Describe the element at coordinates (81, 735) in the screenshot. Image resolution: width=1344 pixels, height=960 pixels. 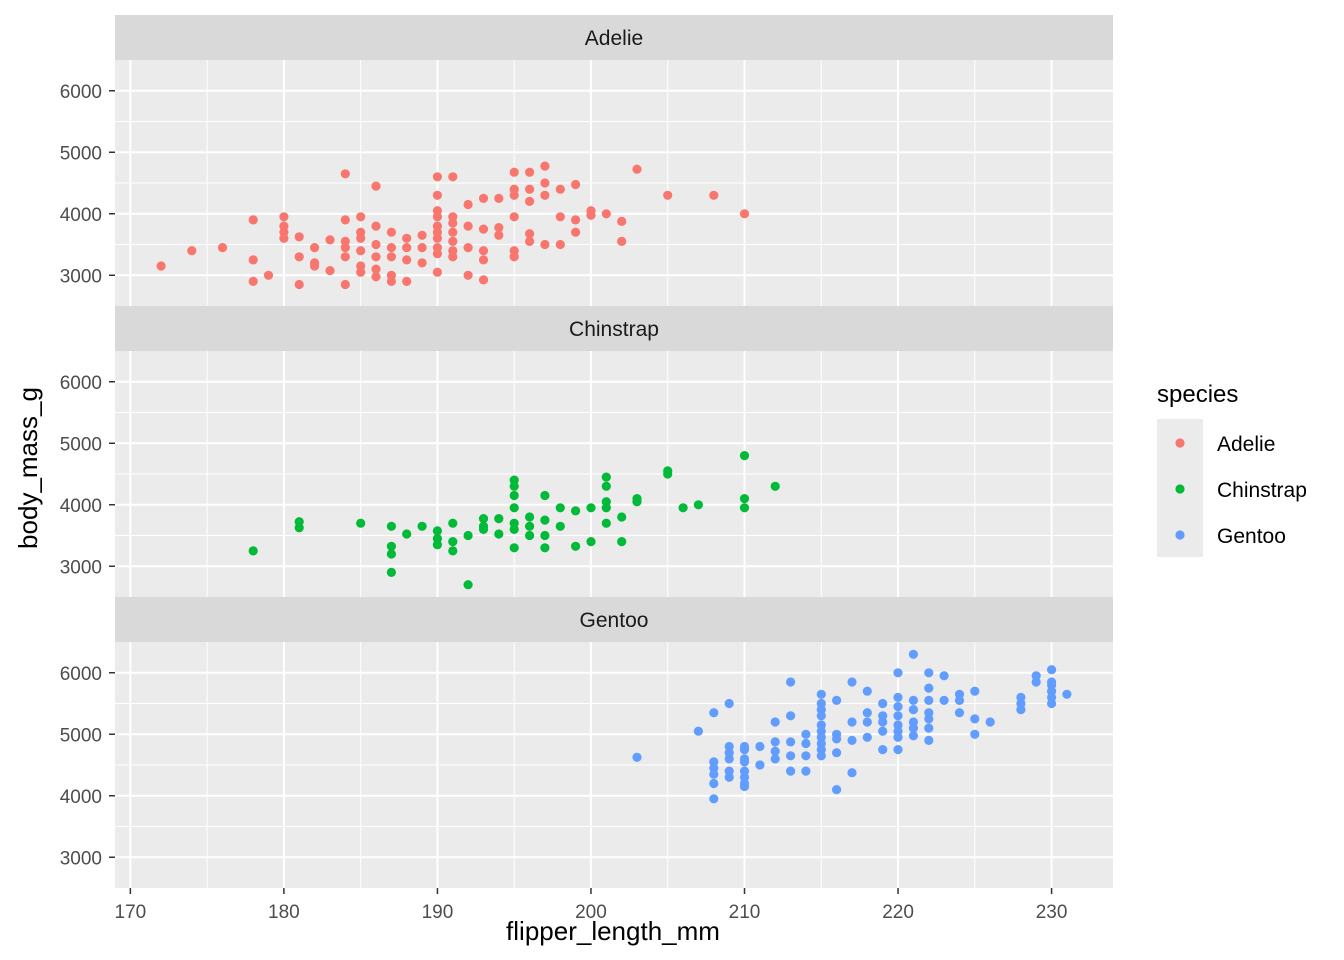
I see `y-tick-label: 5000` at that location.